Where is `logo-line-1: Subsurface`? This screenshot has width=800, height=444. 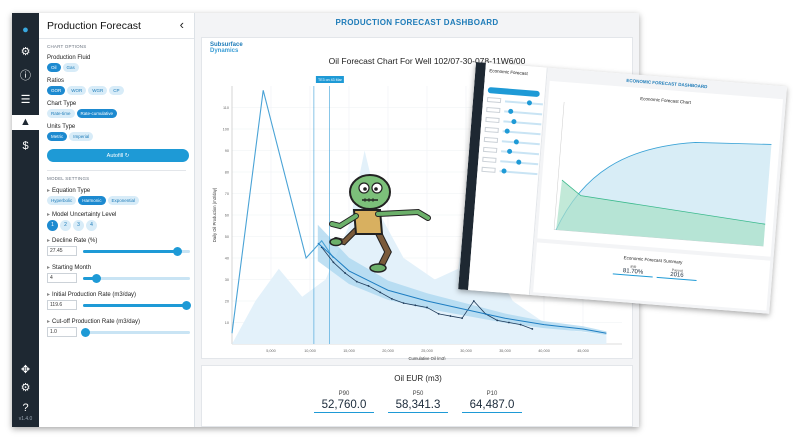
logo-line-1: Subsurface is located at coordinates (226, 45).